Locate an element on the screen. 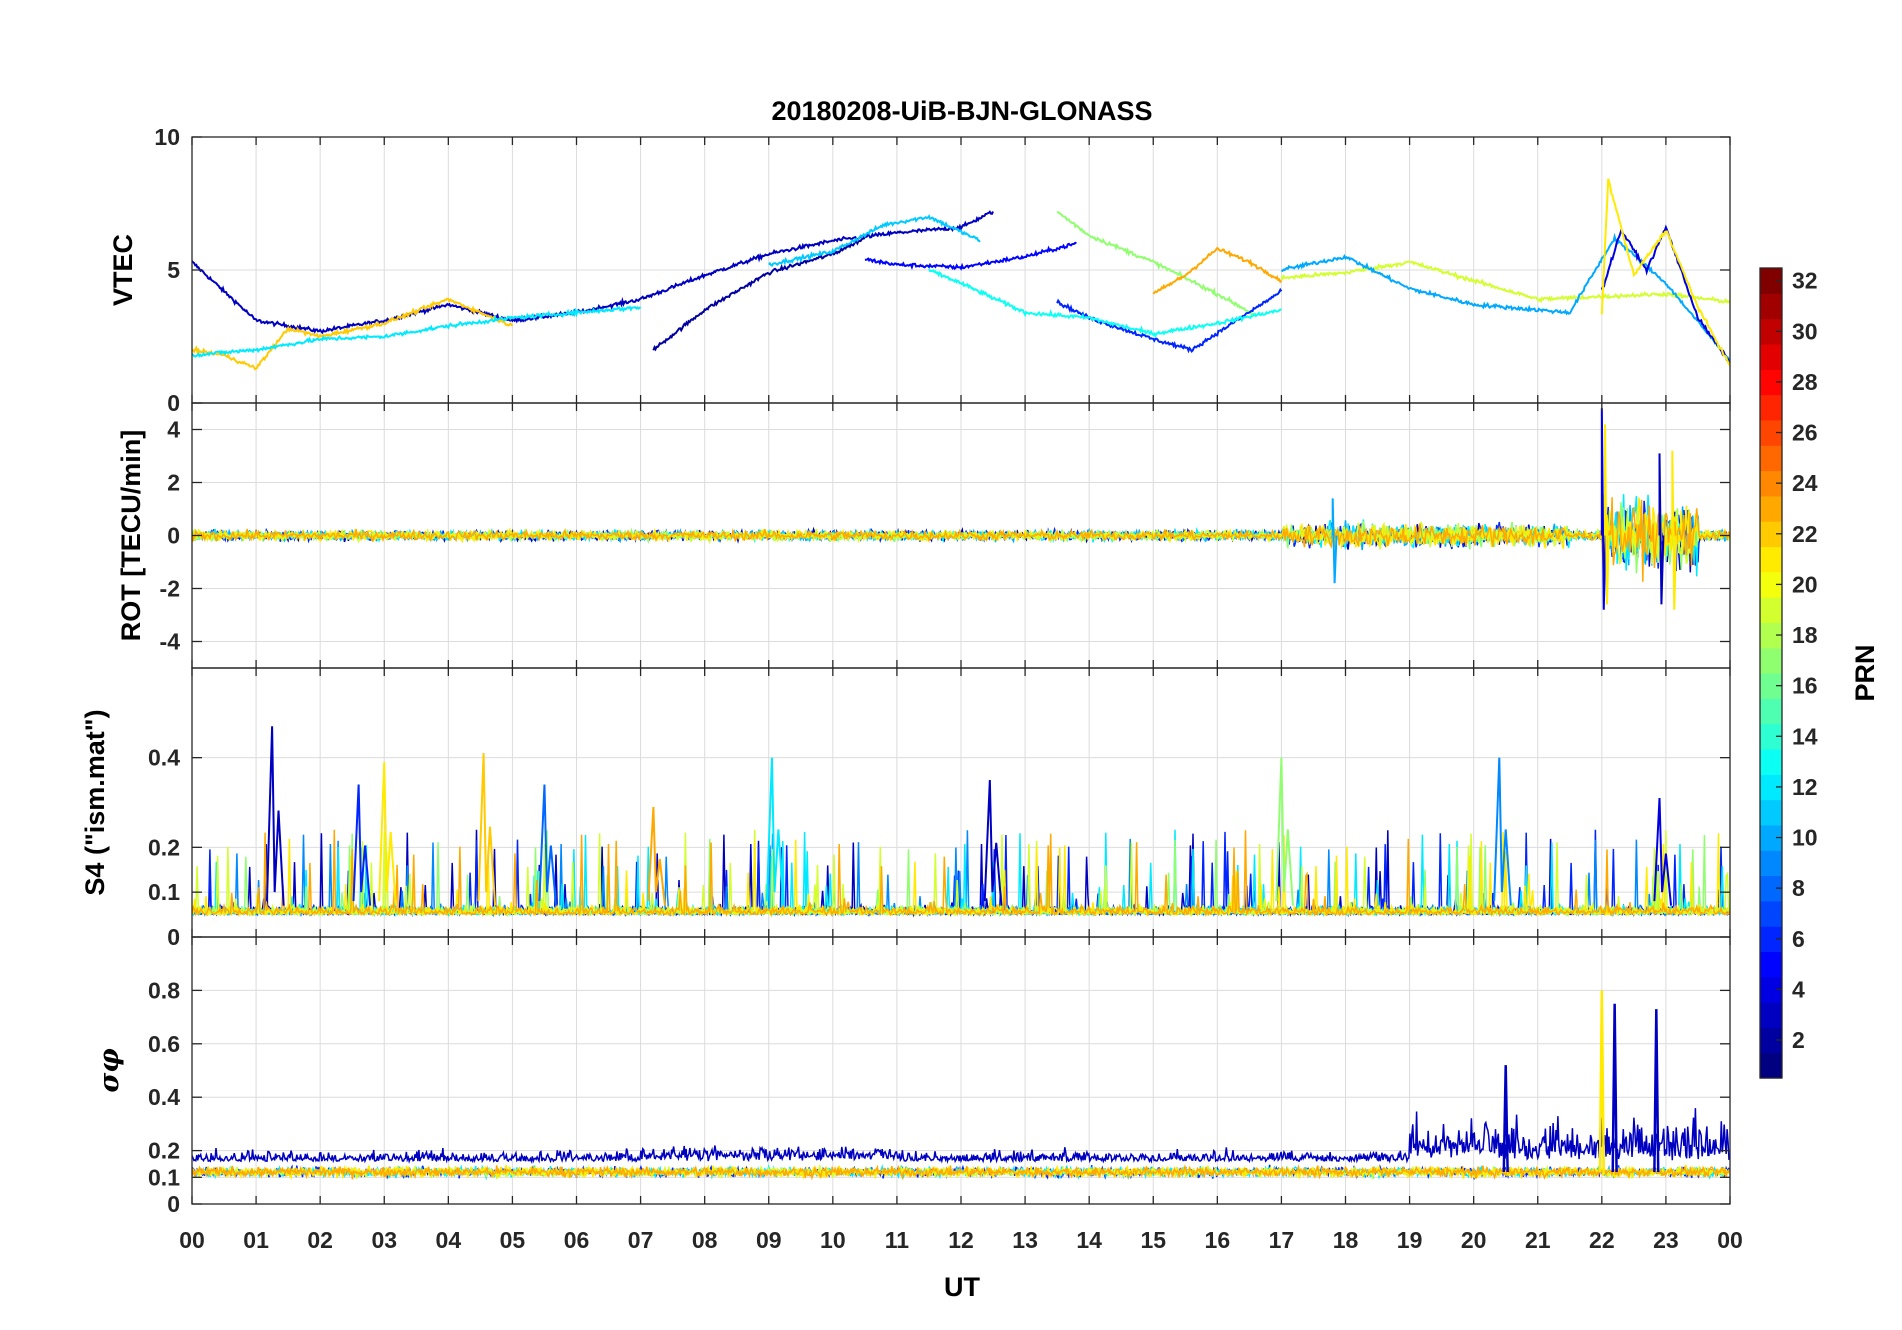 Image resolution: width=1902 pixels, height=1330 pixels. y-axis-label-rot: ROT [TECU/min] is located at coordinates (131, 535).